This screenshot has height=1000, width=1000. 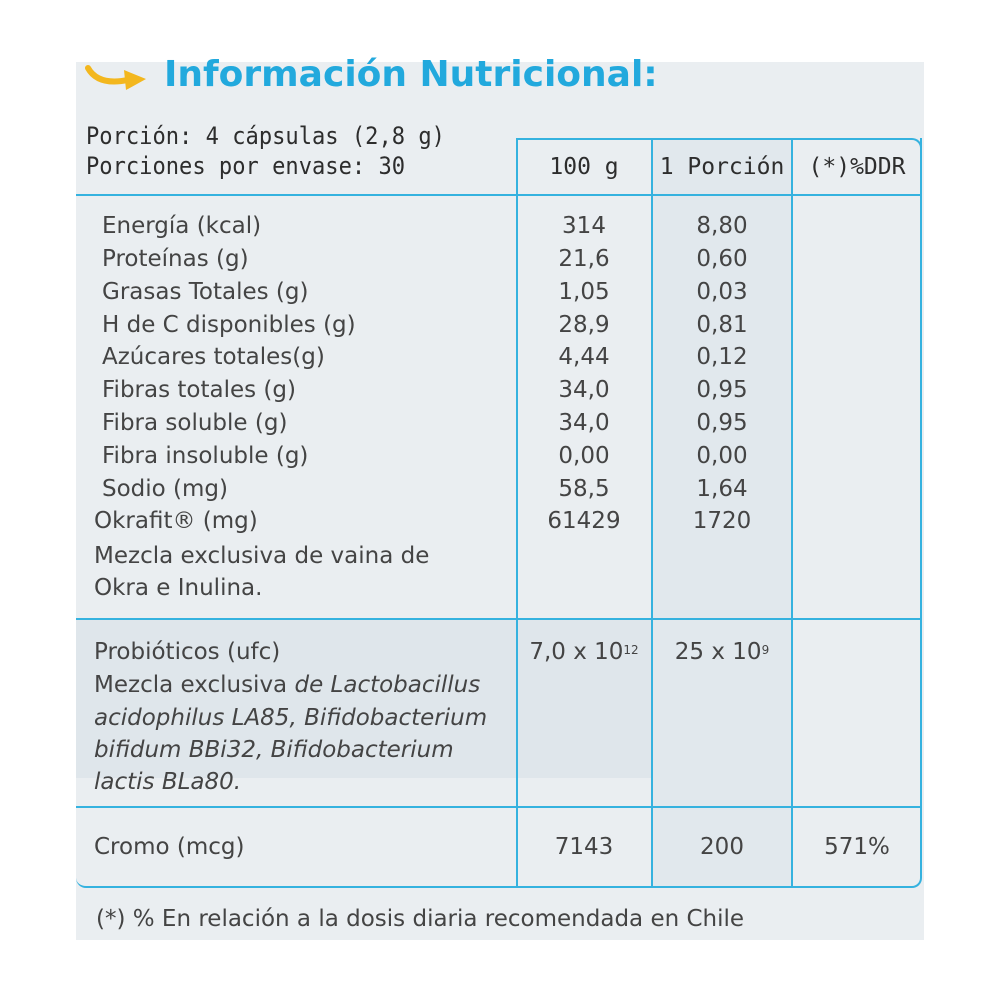 What do you see at coordinates (168, 782) in the screenshot?
I see `probiotics-desc-line-4: lactis BLa80.` at bounding box center [168, 782].